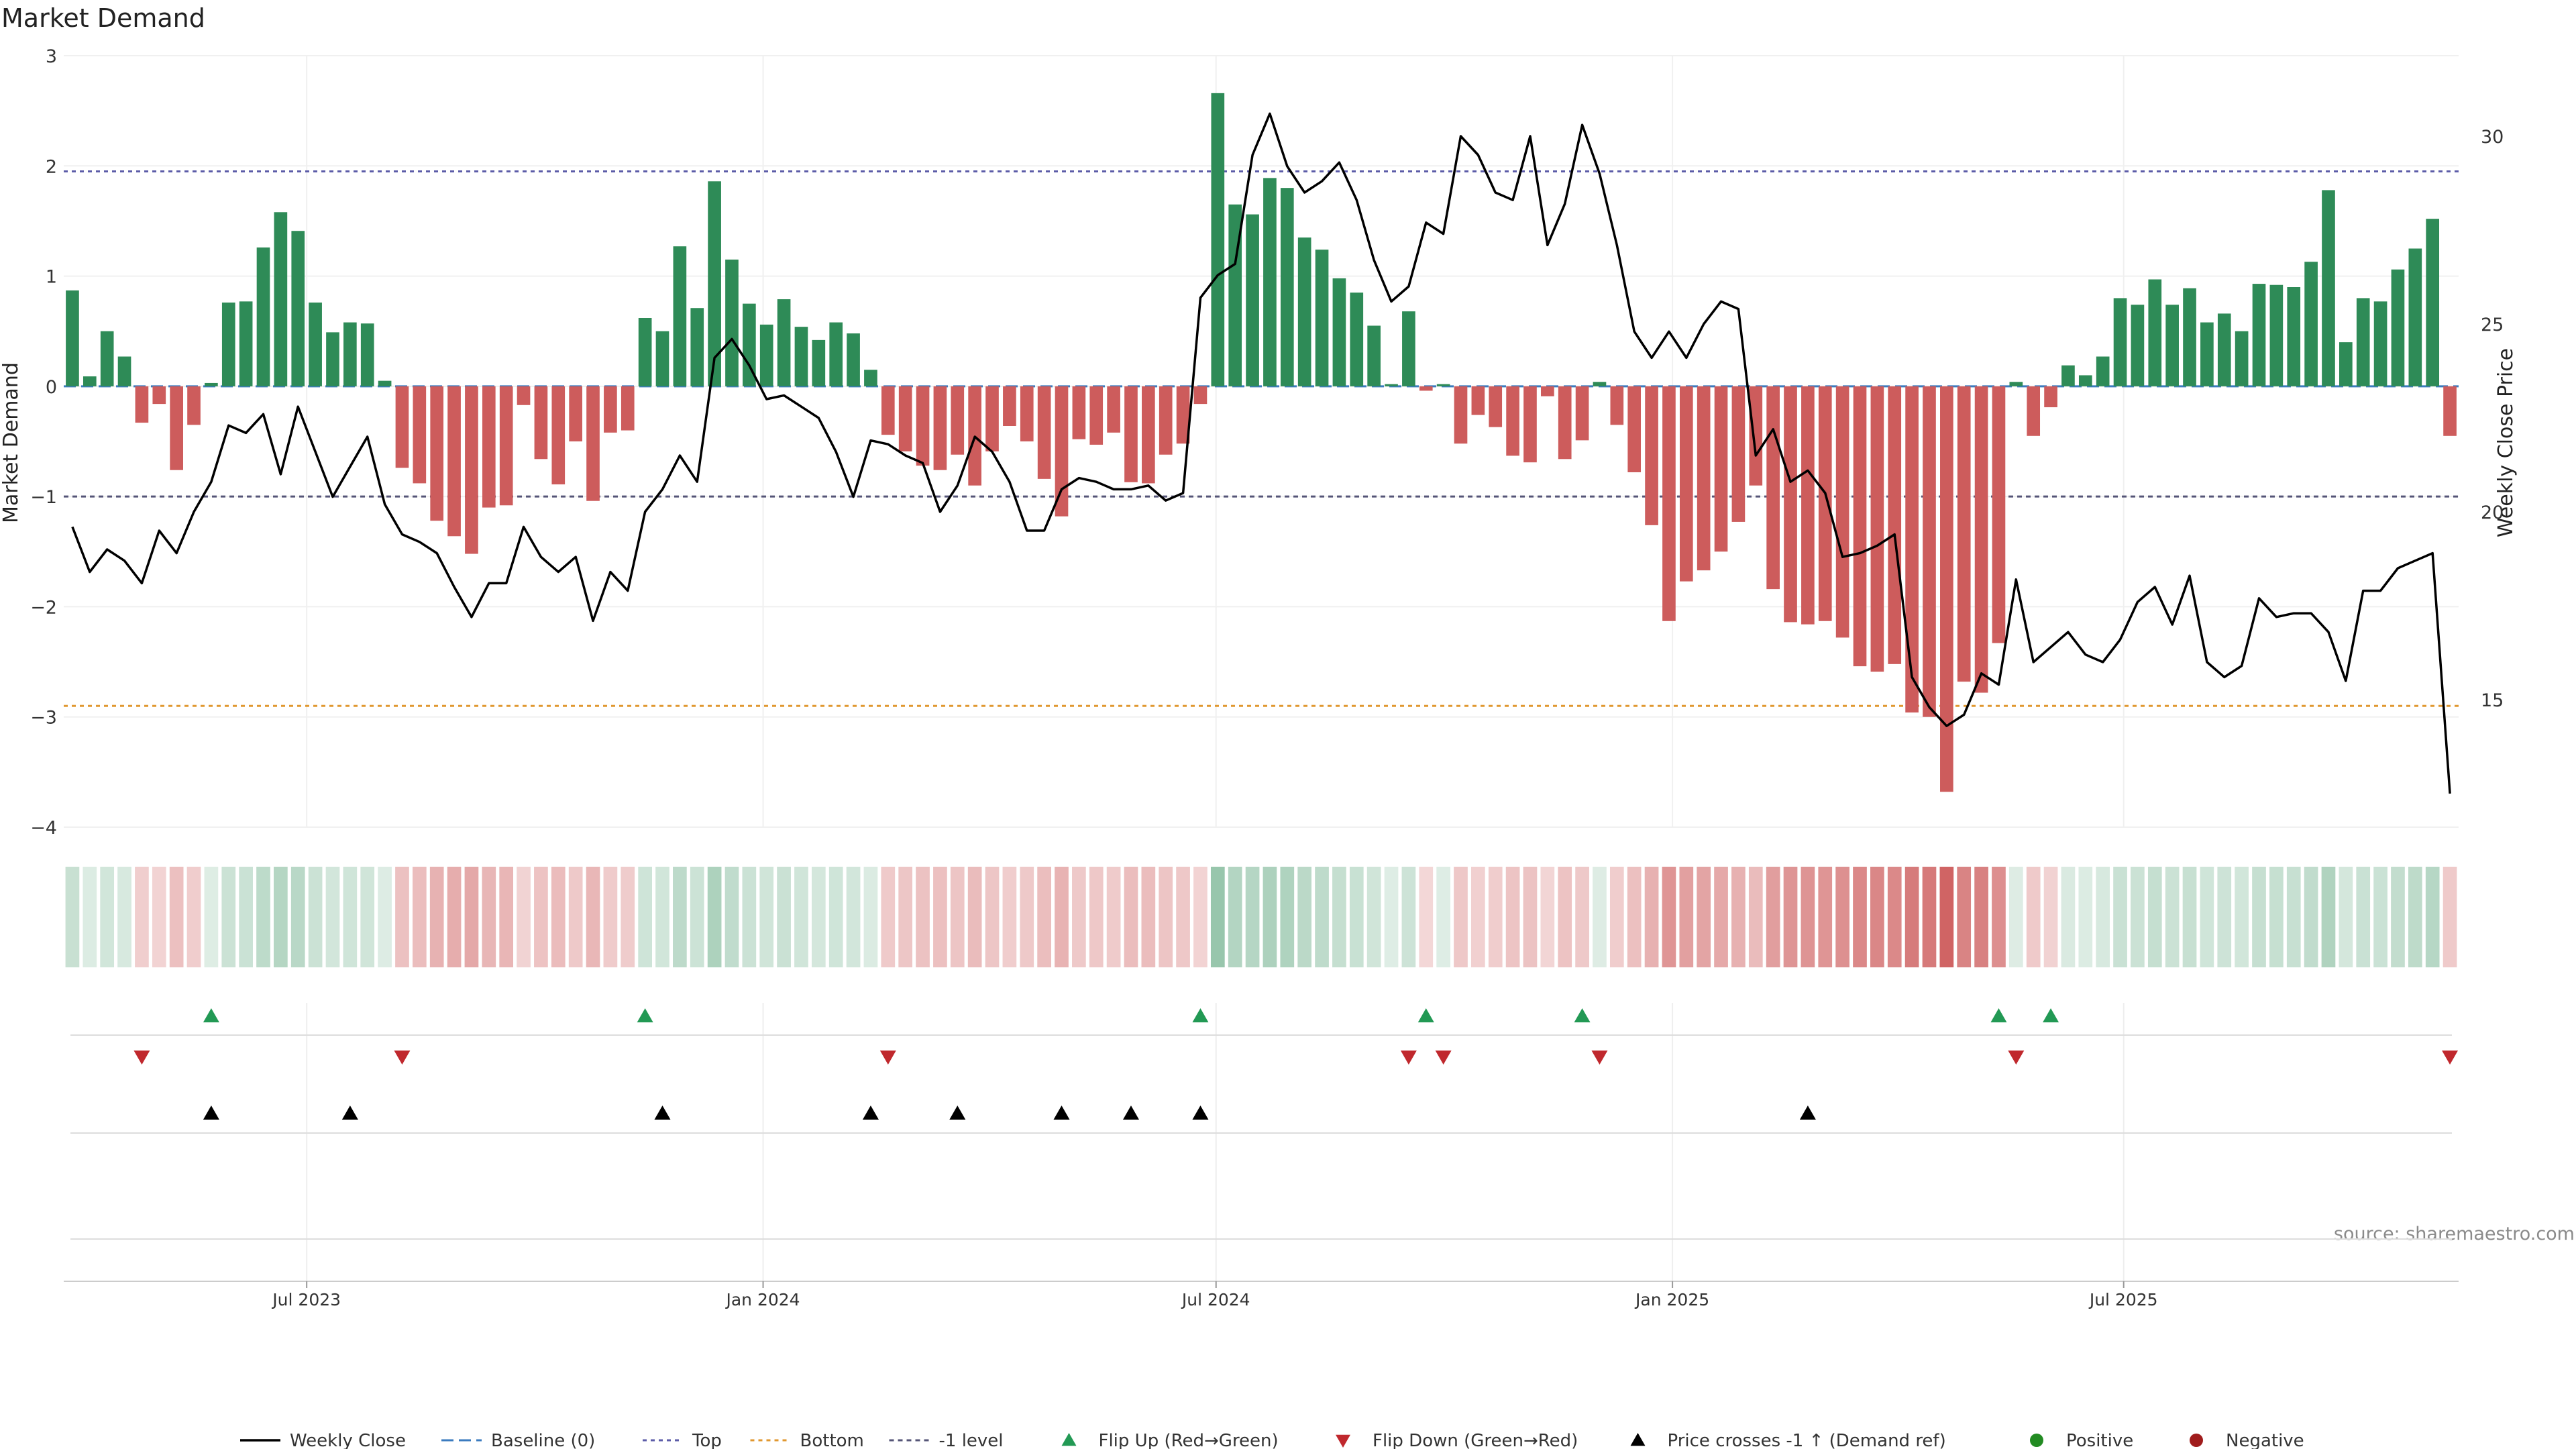  I want to click on legend-label-baseline: Baseline (0), so click(543, 1440).